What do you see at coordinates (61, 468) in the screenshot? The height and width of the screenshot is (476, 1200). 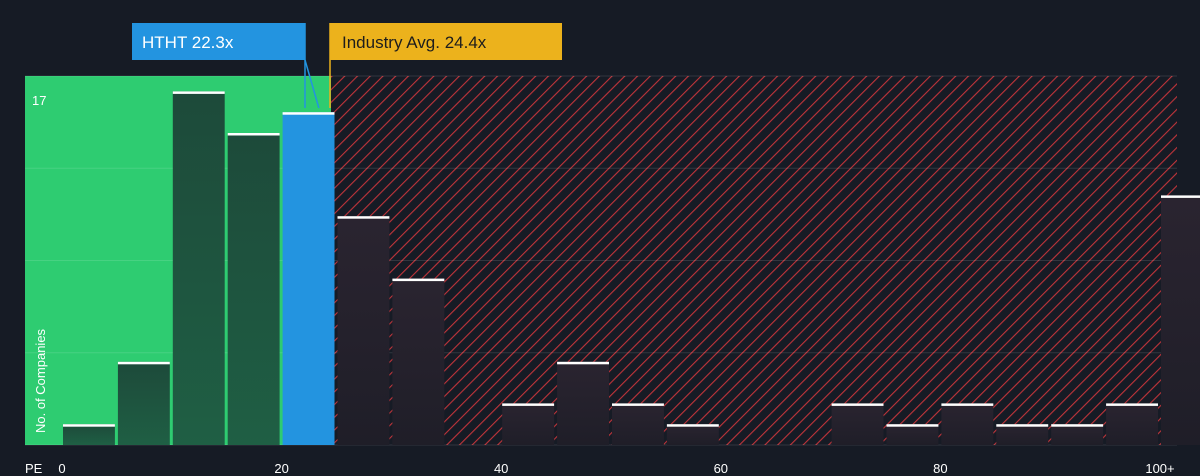 I see `x-tick-label: 0` at bounding box center [61, 468].